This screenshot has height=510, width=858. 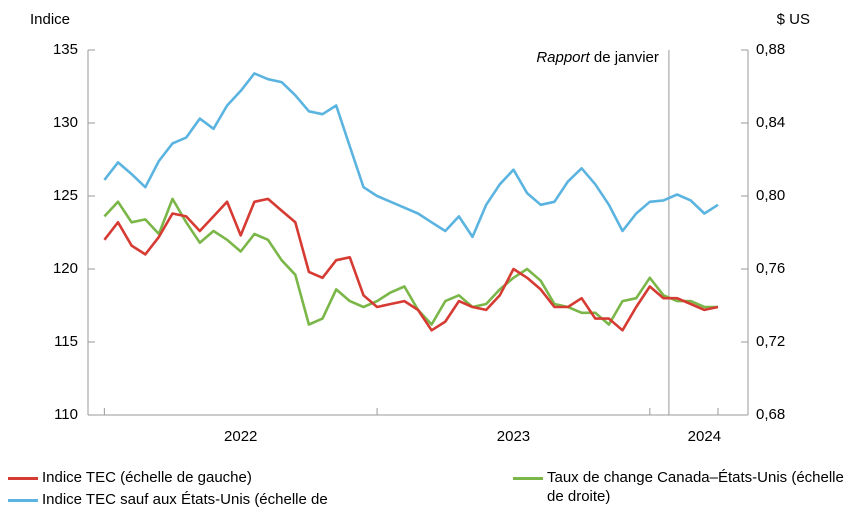 I want to click on y2-tick-label: 0,68, so click(x=770, y=414).